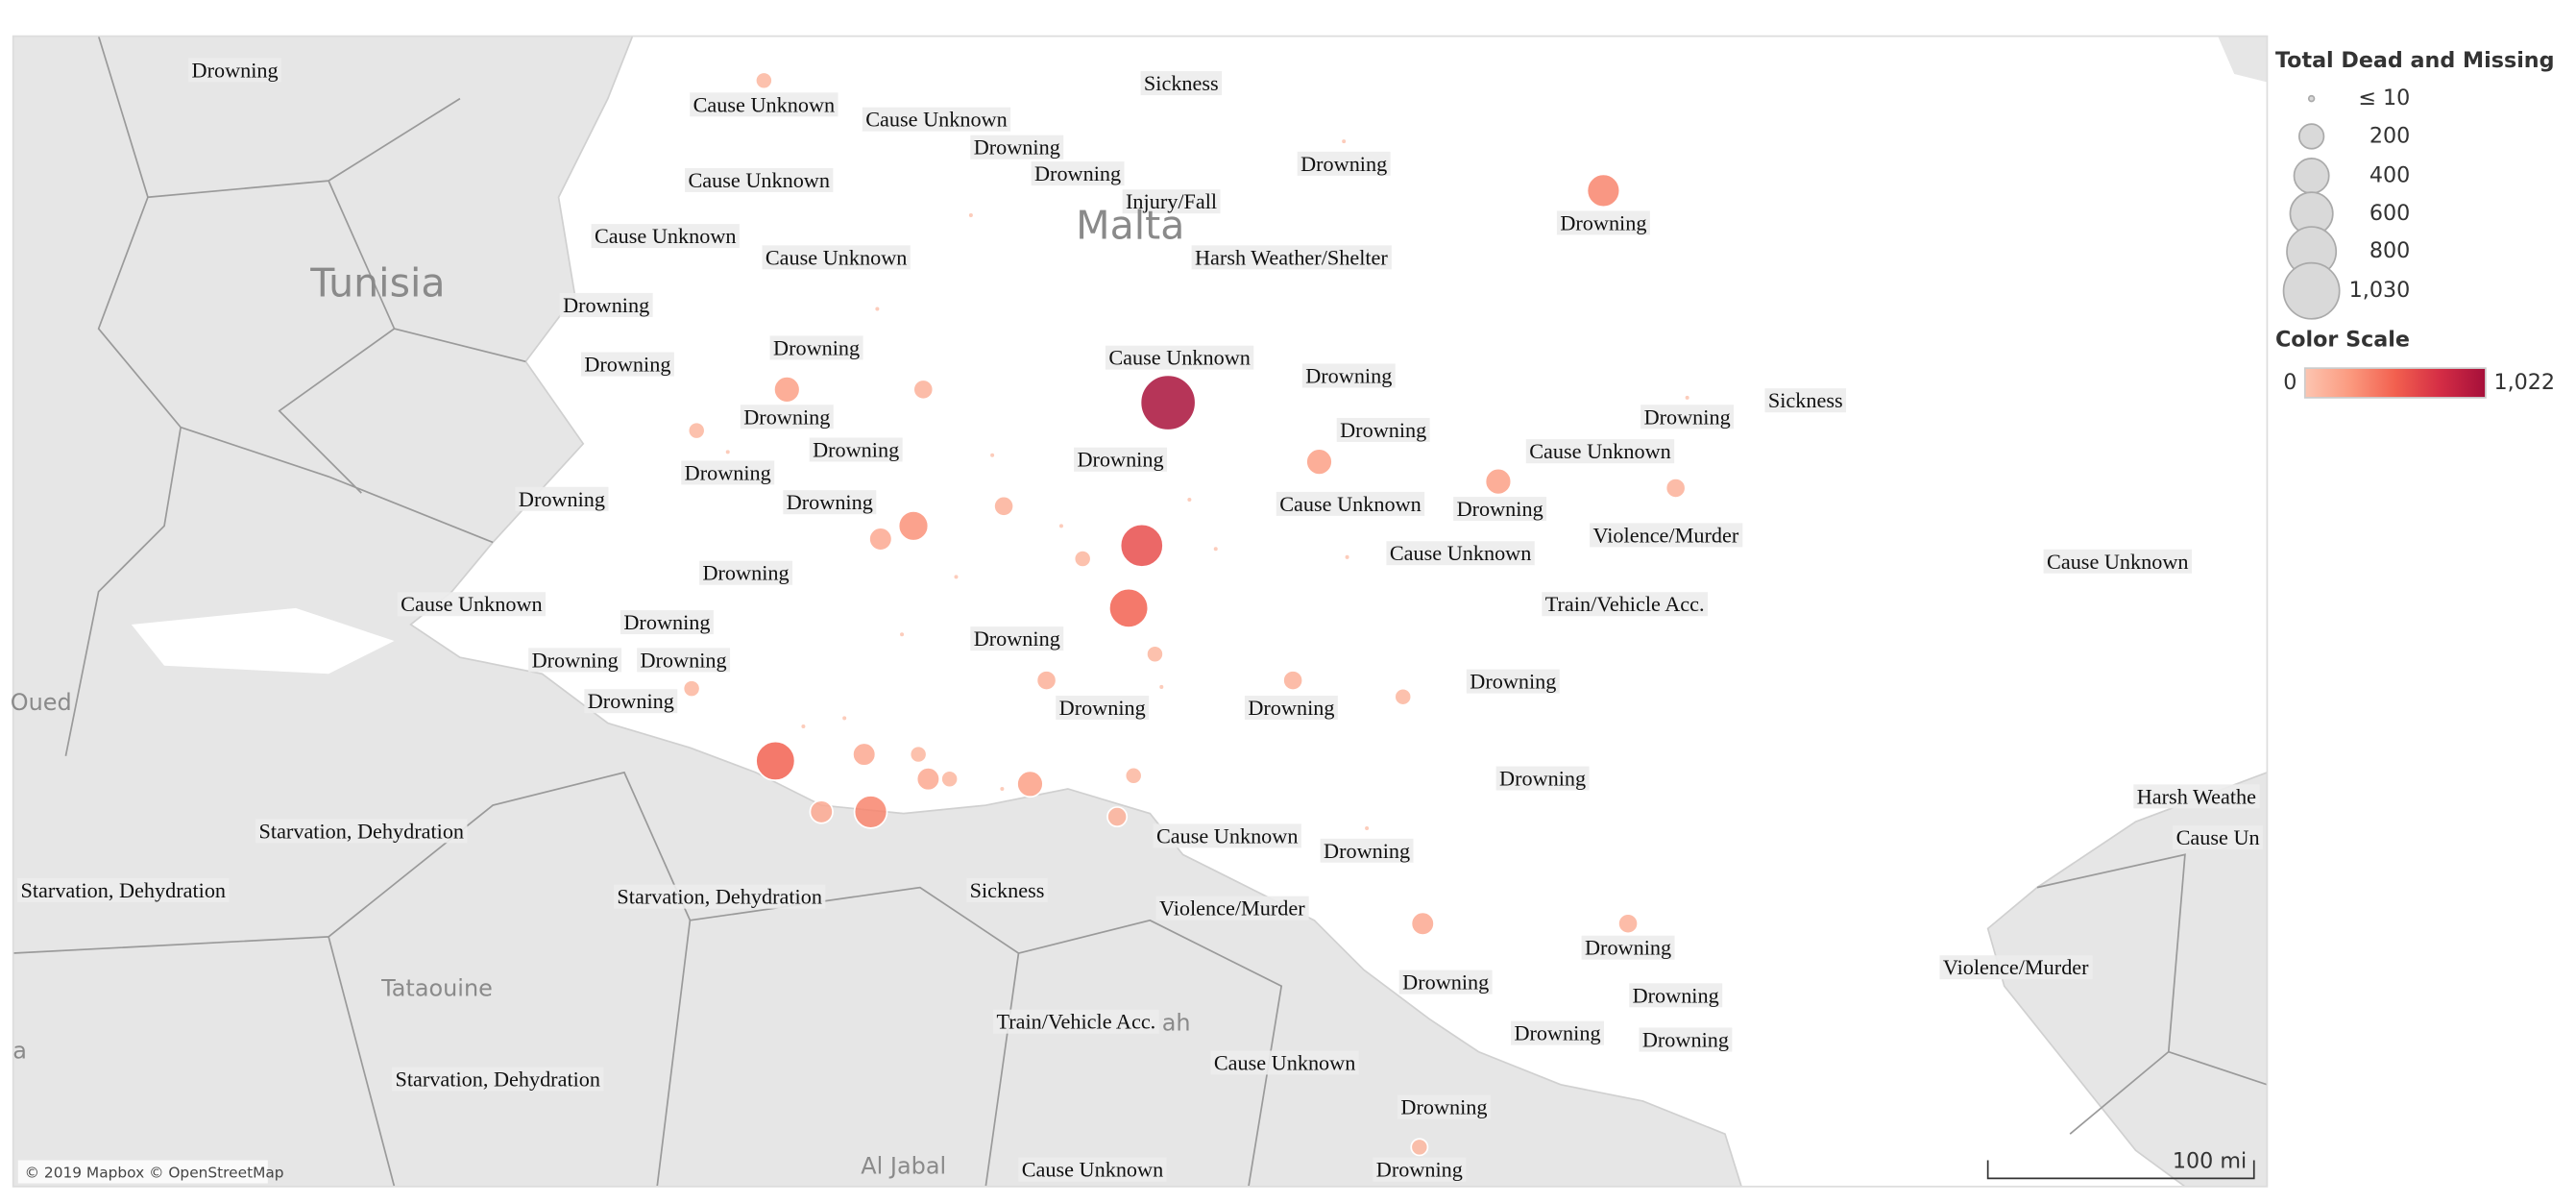 This screenshot has height=1203, width=2576. Describe the element at coordinates (2218, 837) in the screenshot. I see `incident-label: Cause Un` at that location.